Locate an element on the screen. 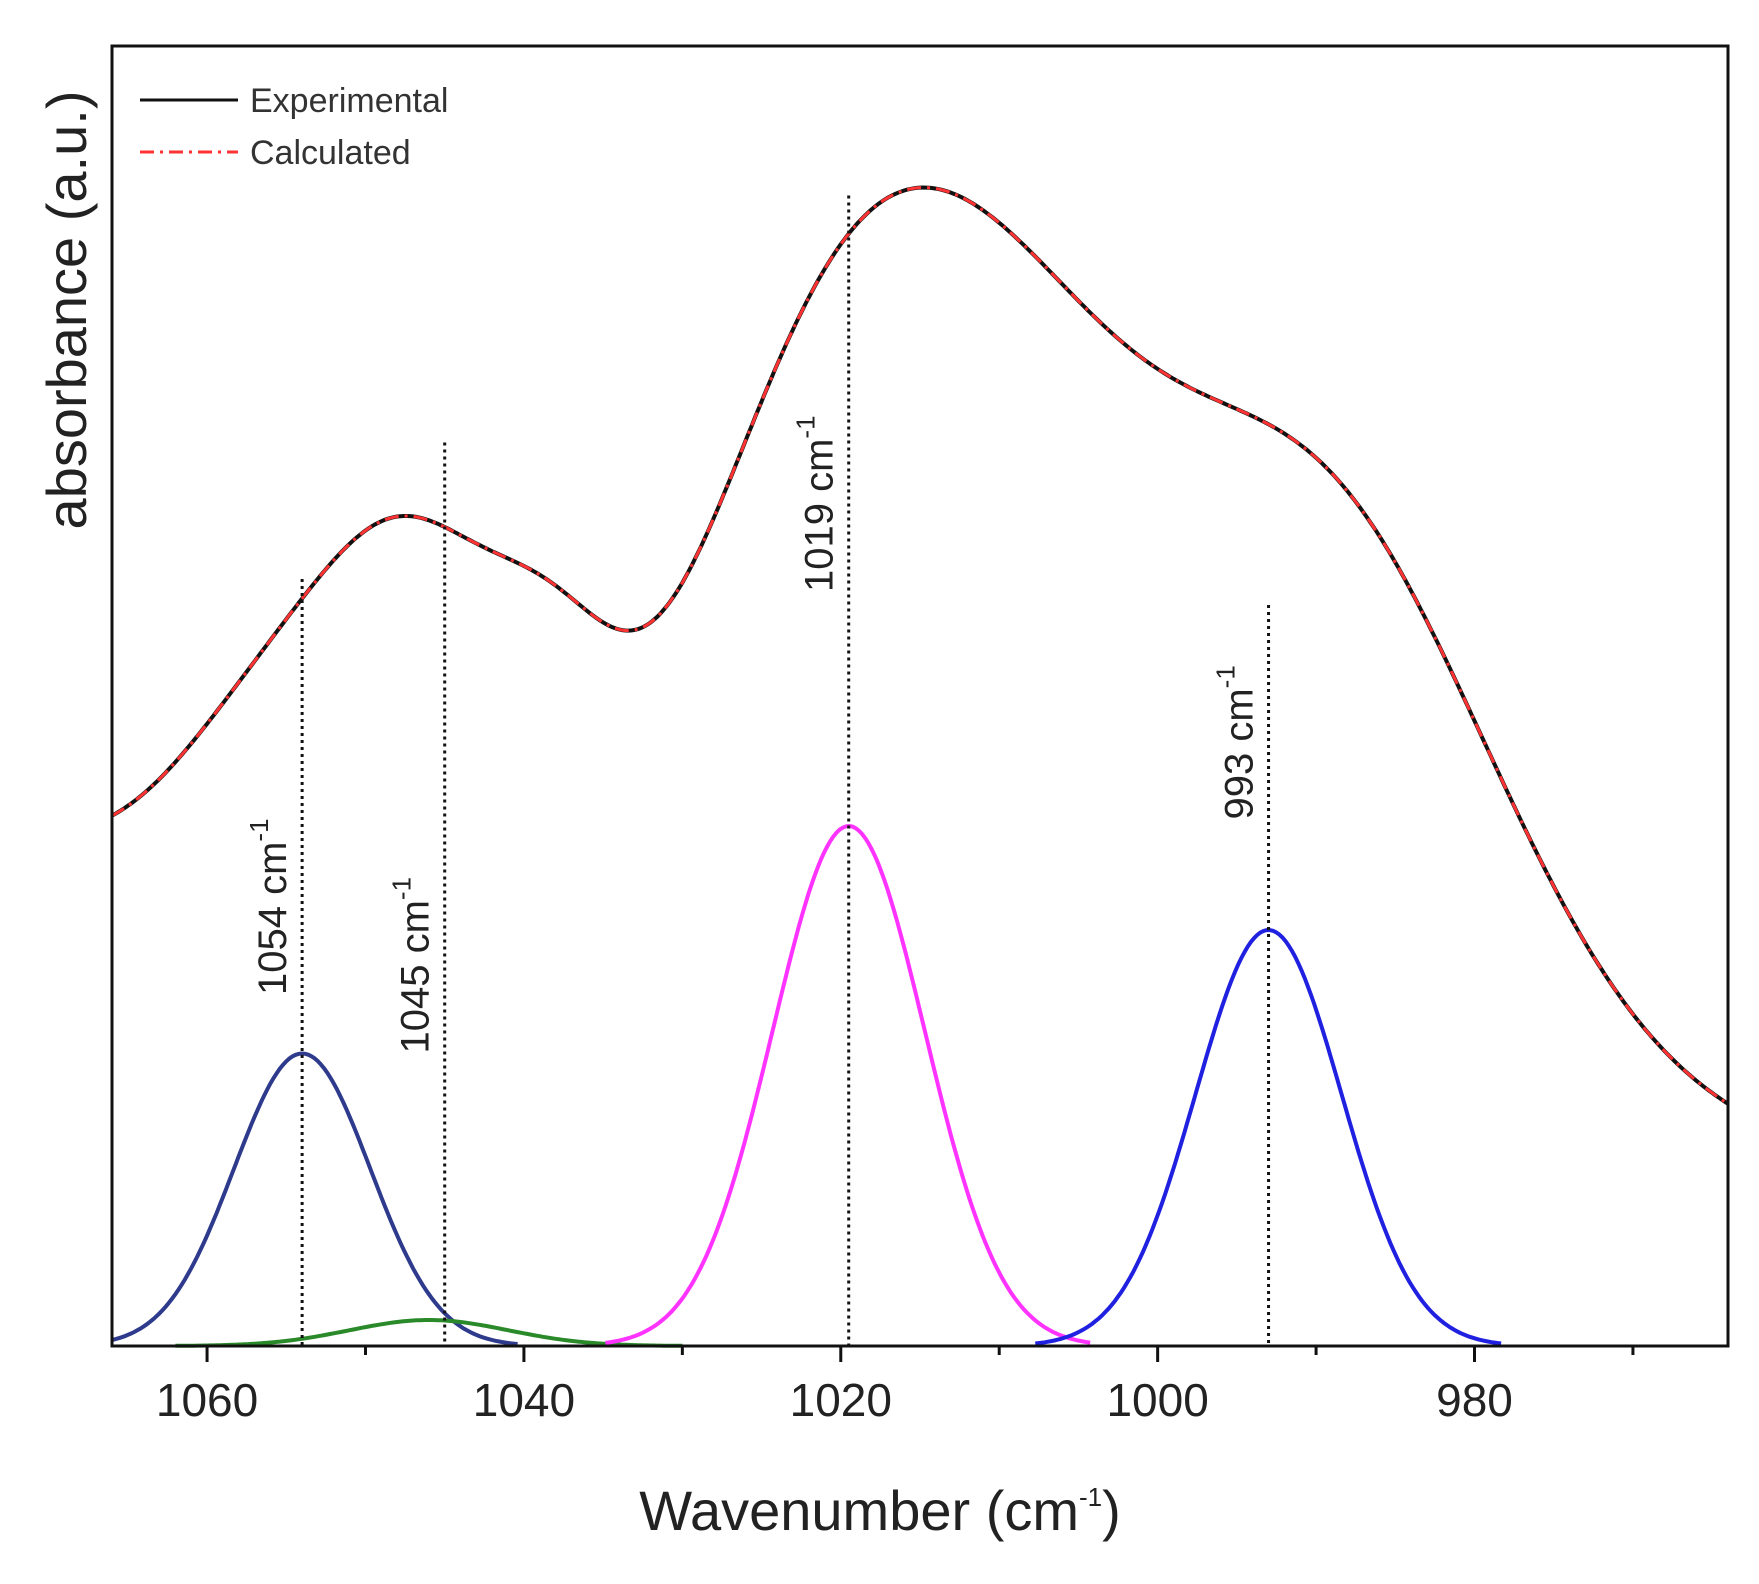 The width and height of the screenshot is (1759, 1584). peak-label: 1045 cm-1 is located at coordinates (412, 965).